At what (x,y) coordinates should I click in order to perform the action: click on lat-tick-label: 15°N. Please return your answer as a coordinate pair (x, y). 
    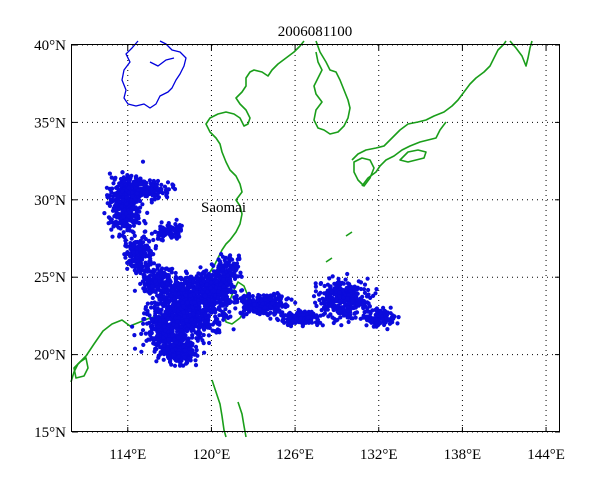
    Looking at the image, I should click on (50, 433).